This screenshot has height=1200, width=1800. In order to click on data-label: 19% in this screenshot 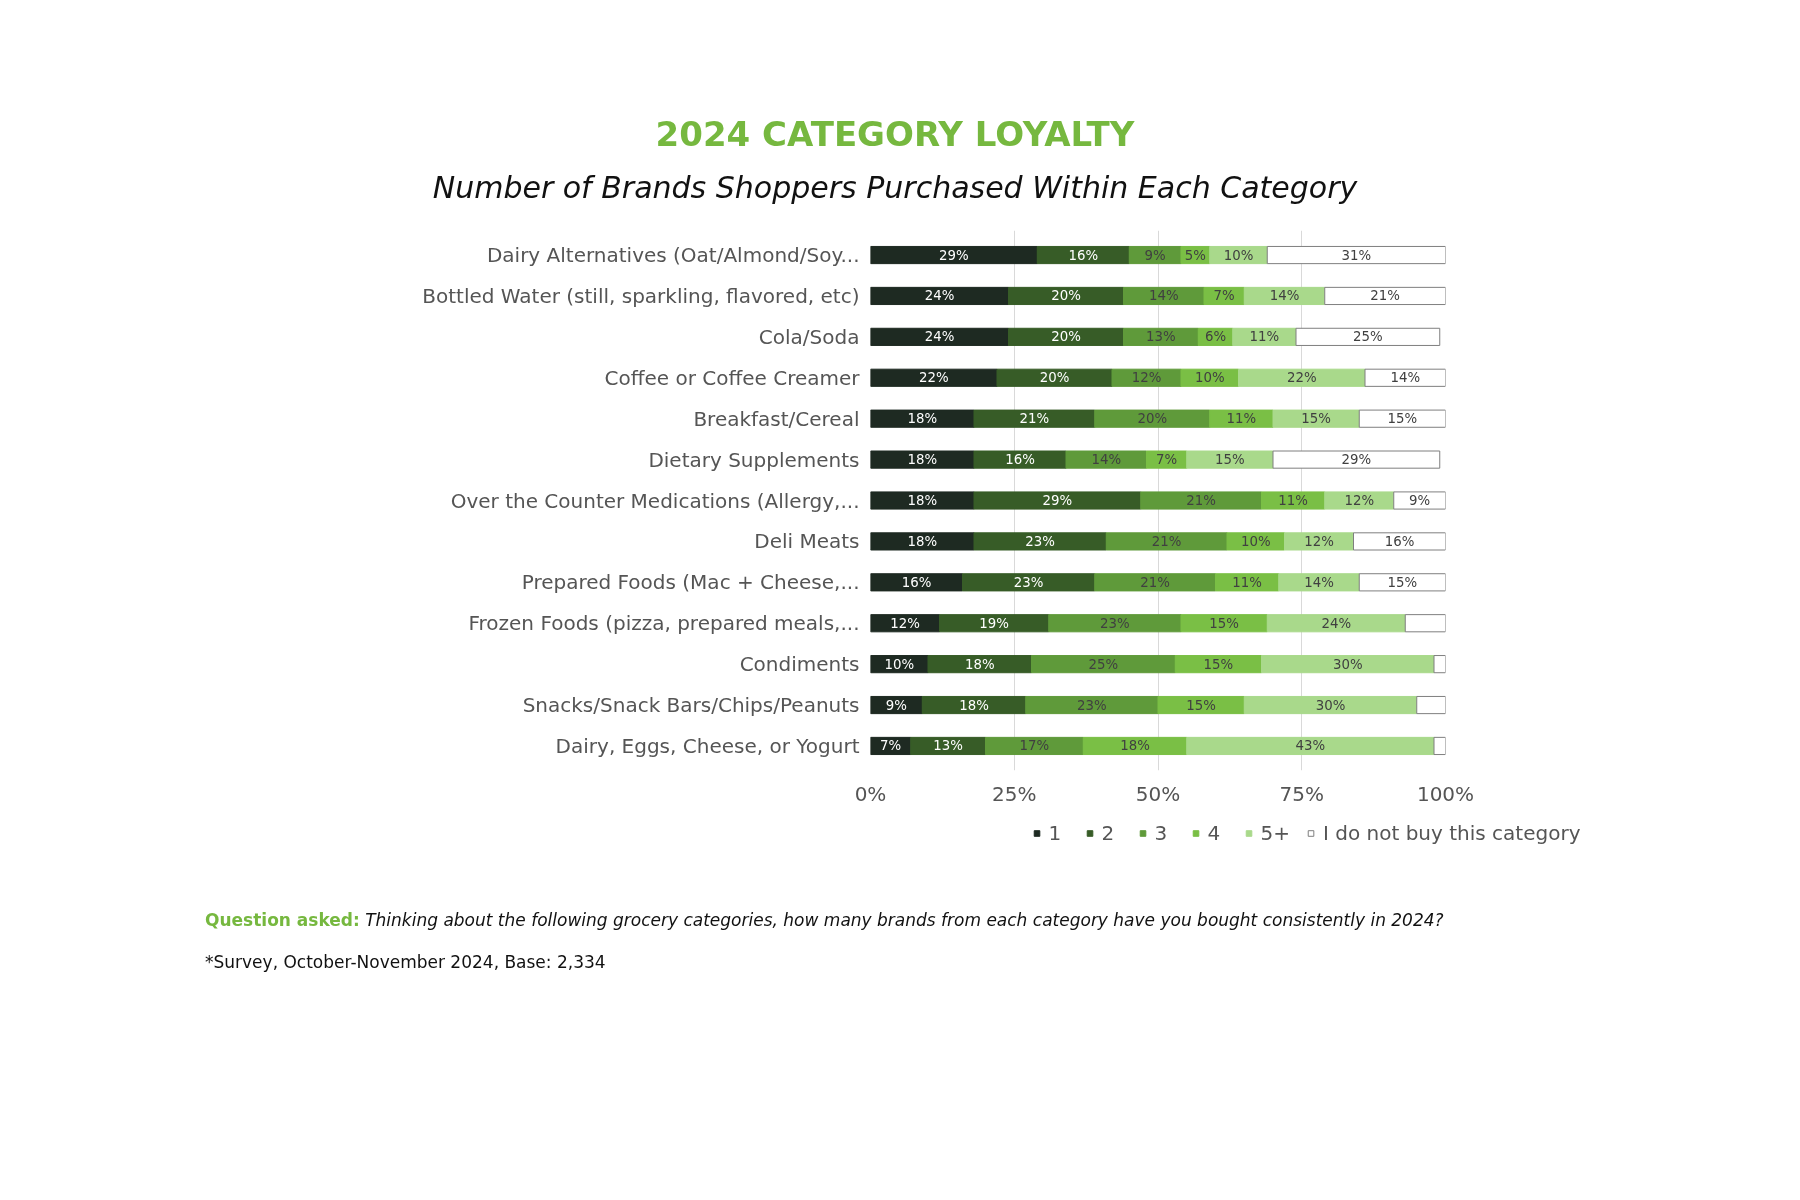, I will do `click(994, 623)`.